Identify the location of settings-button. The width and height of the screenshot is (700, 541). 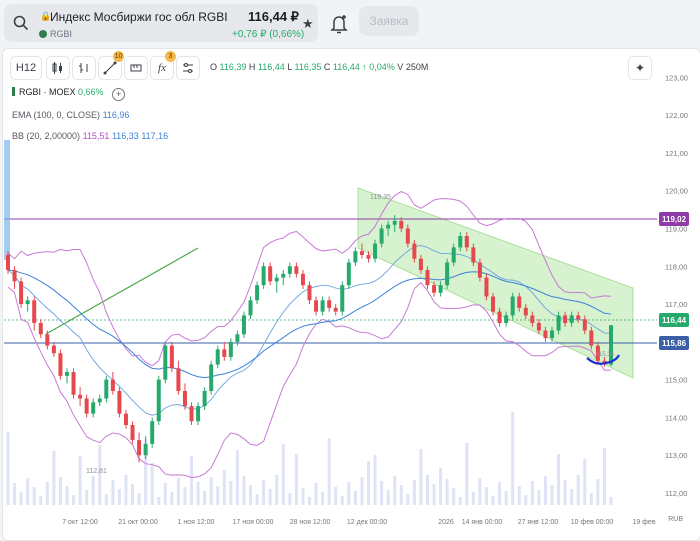
(188, 68).